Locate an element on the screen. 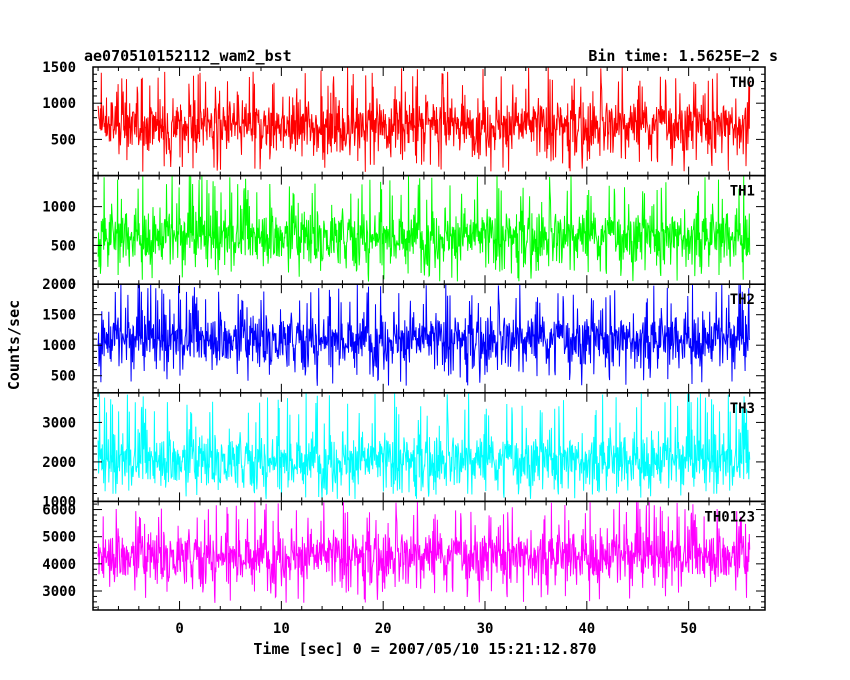 This screenshot has height=680, width=850. y-tick-label: 0 is located at coordinates (72, 285).